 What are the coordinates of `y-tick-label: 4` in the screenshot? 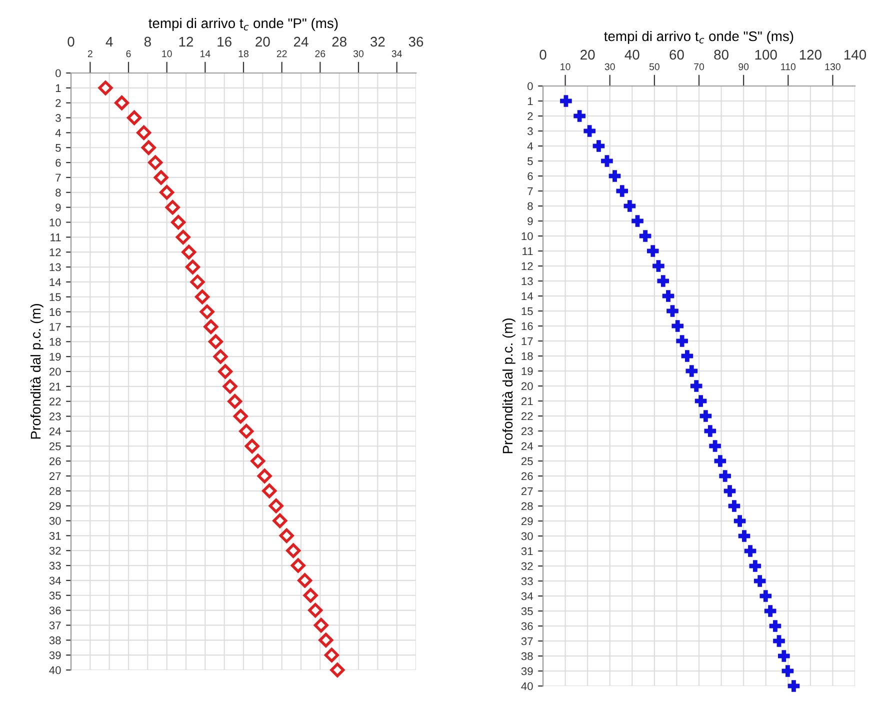 It's located at (530, 146).